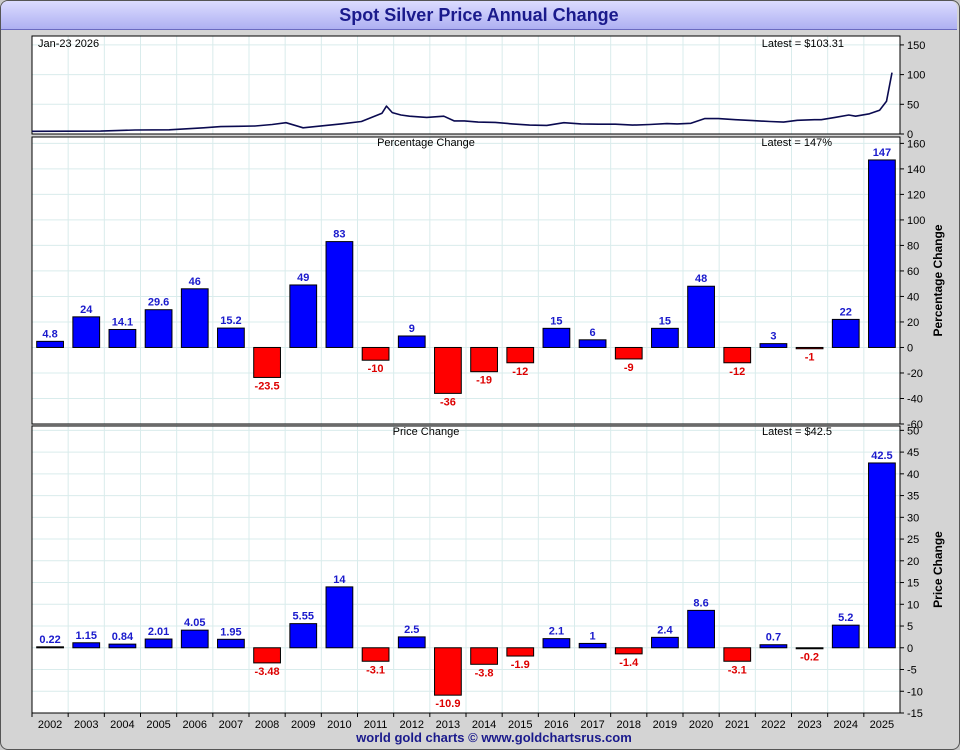 This screenshot has width=960, height=750. What do you see at coordinates (913, 453) in the screenshot?
I see `y-tick-label: 45` at bounding box center [913, 453].